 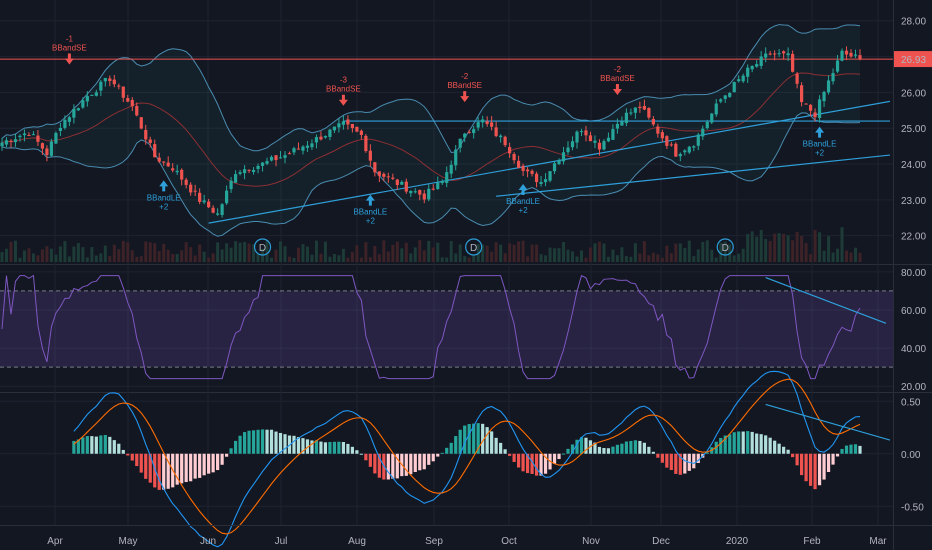 I want to click on rsi-tick-label: 80.00, so click(x=913, y=273).